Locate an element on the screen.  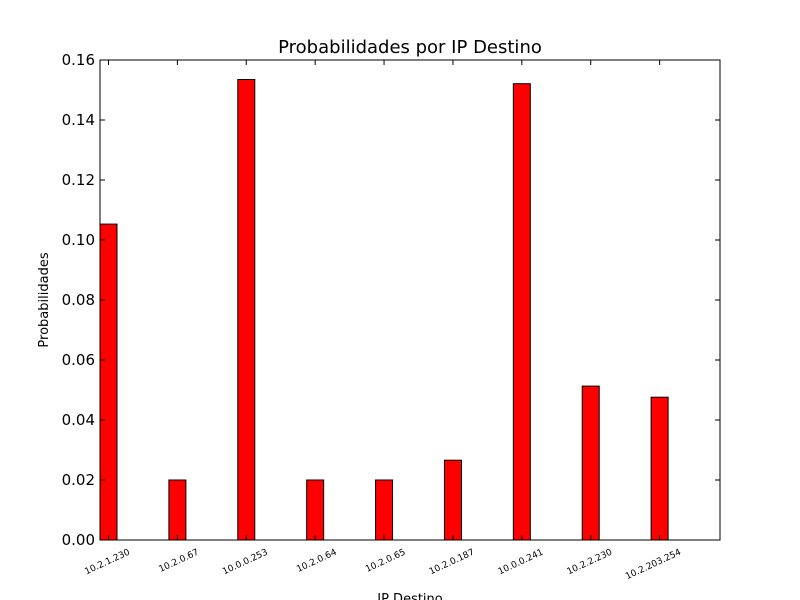
y-tick-label: 0.10 is located at coordinates (78, 240).